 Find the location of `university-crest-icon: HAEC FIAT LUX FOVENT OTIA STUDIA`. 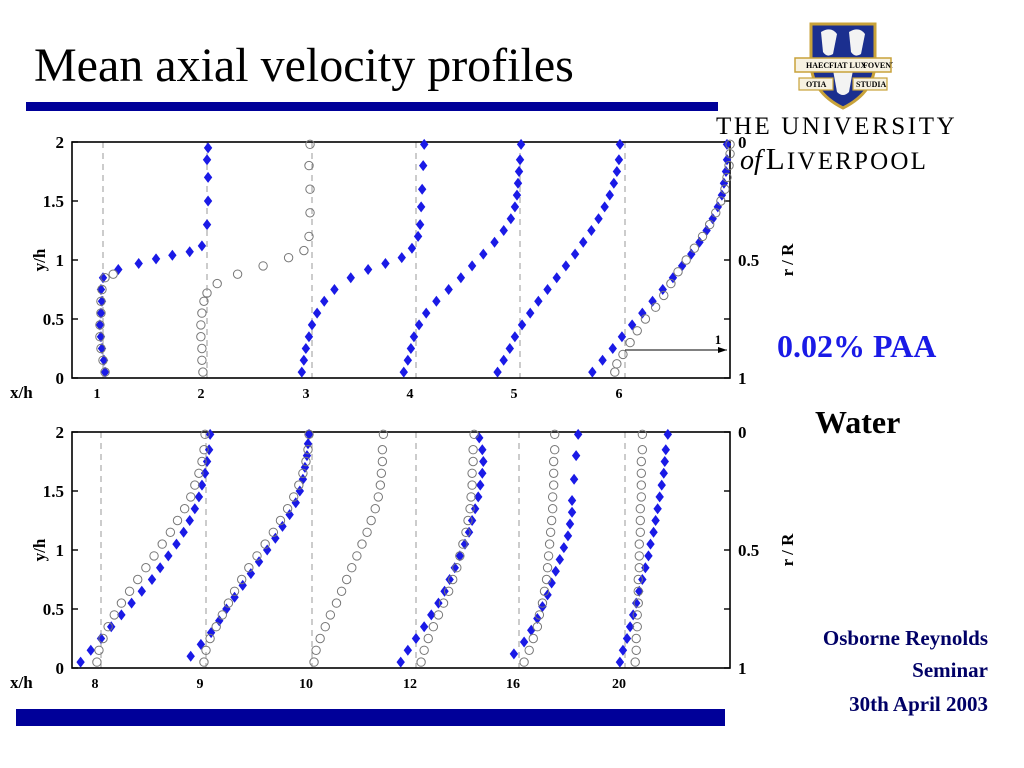

university-crest-icon: HAEC FIAT LUX FOVENT OTIA STUDIA is located at coordinates (843, 66).